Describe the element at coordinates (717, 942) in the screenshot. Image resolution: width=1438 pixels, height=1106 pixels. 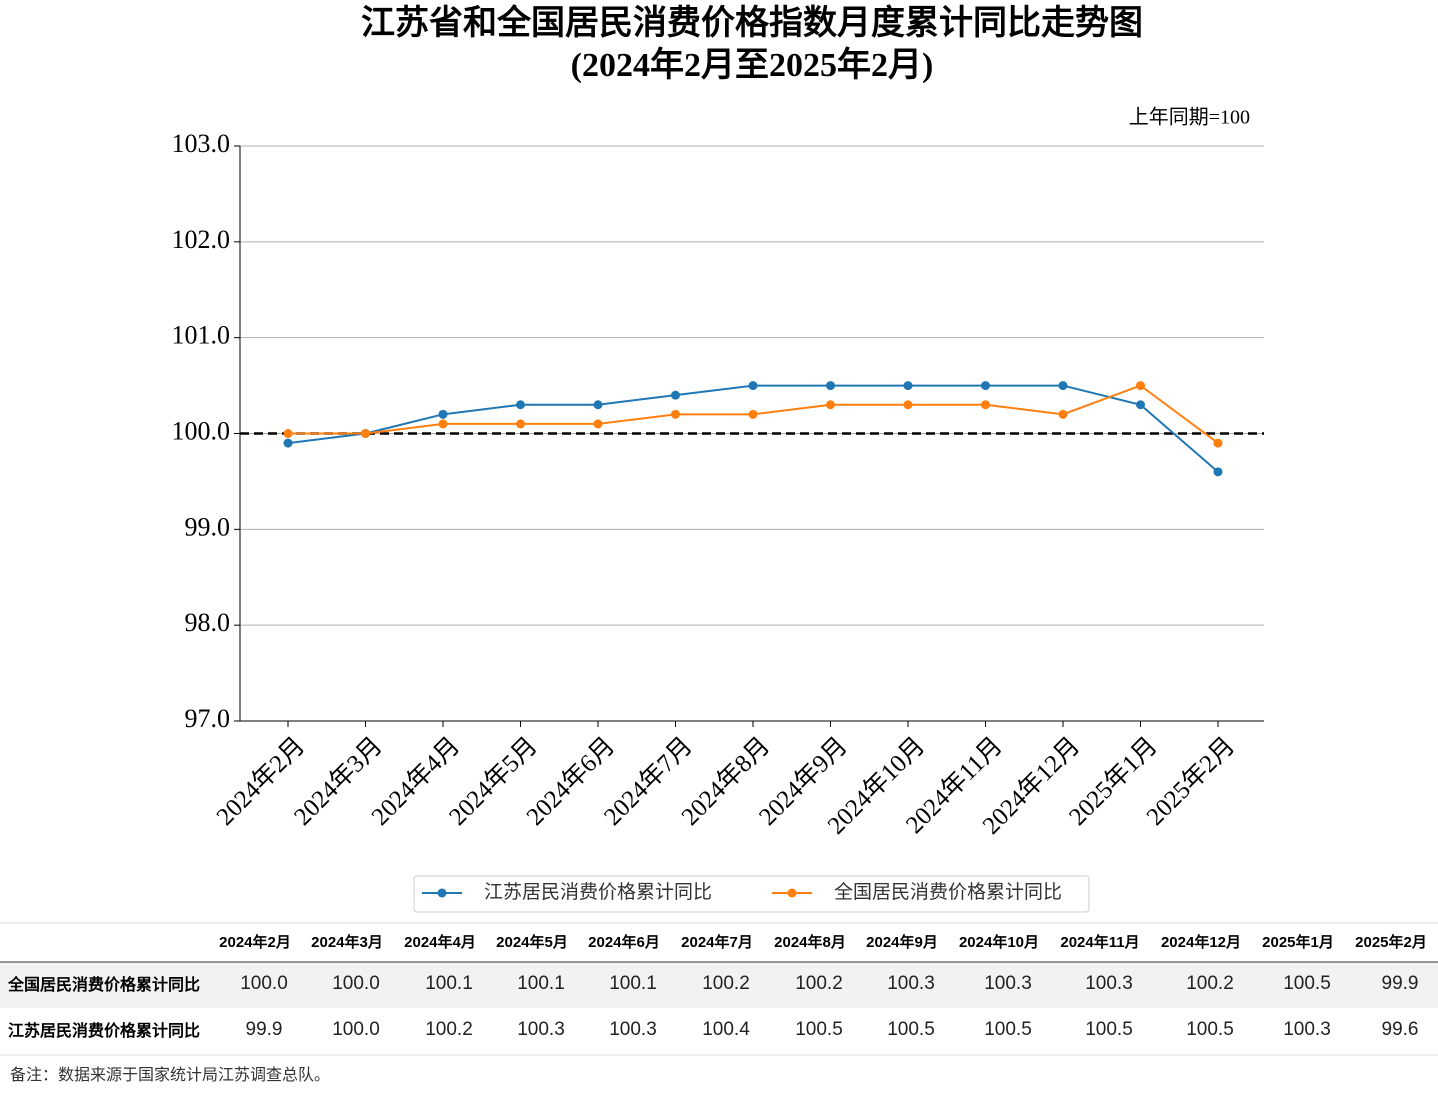
I see `table-header: 2024年7月` at that location.